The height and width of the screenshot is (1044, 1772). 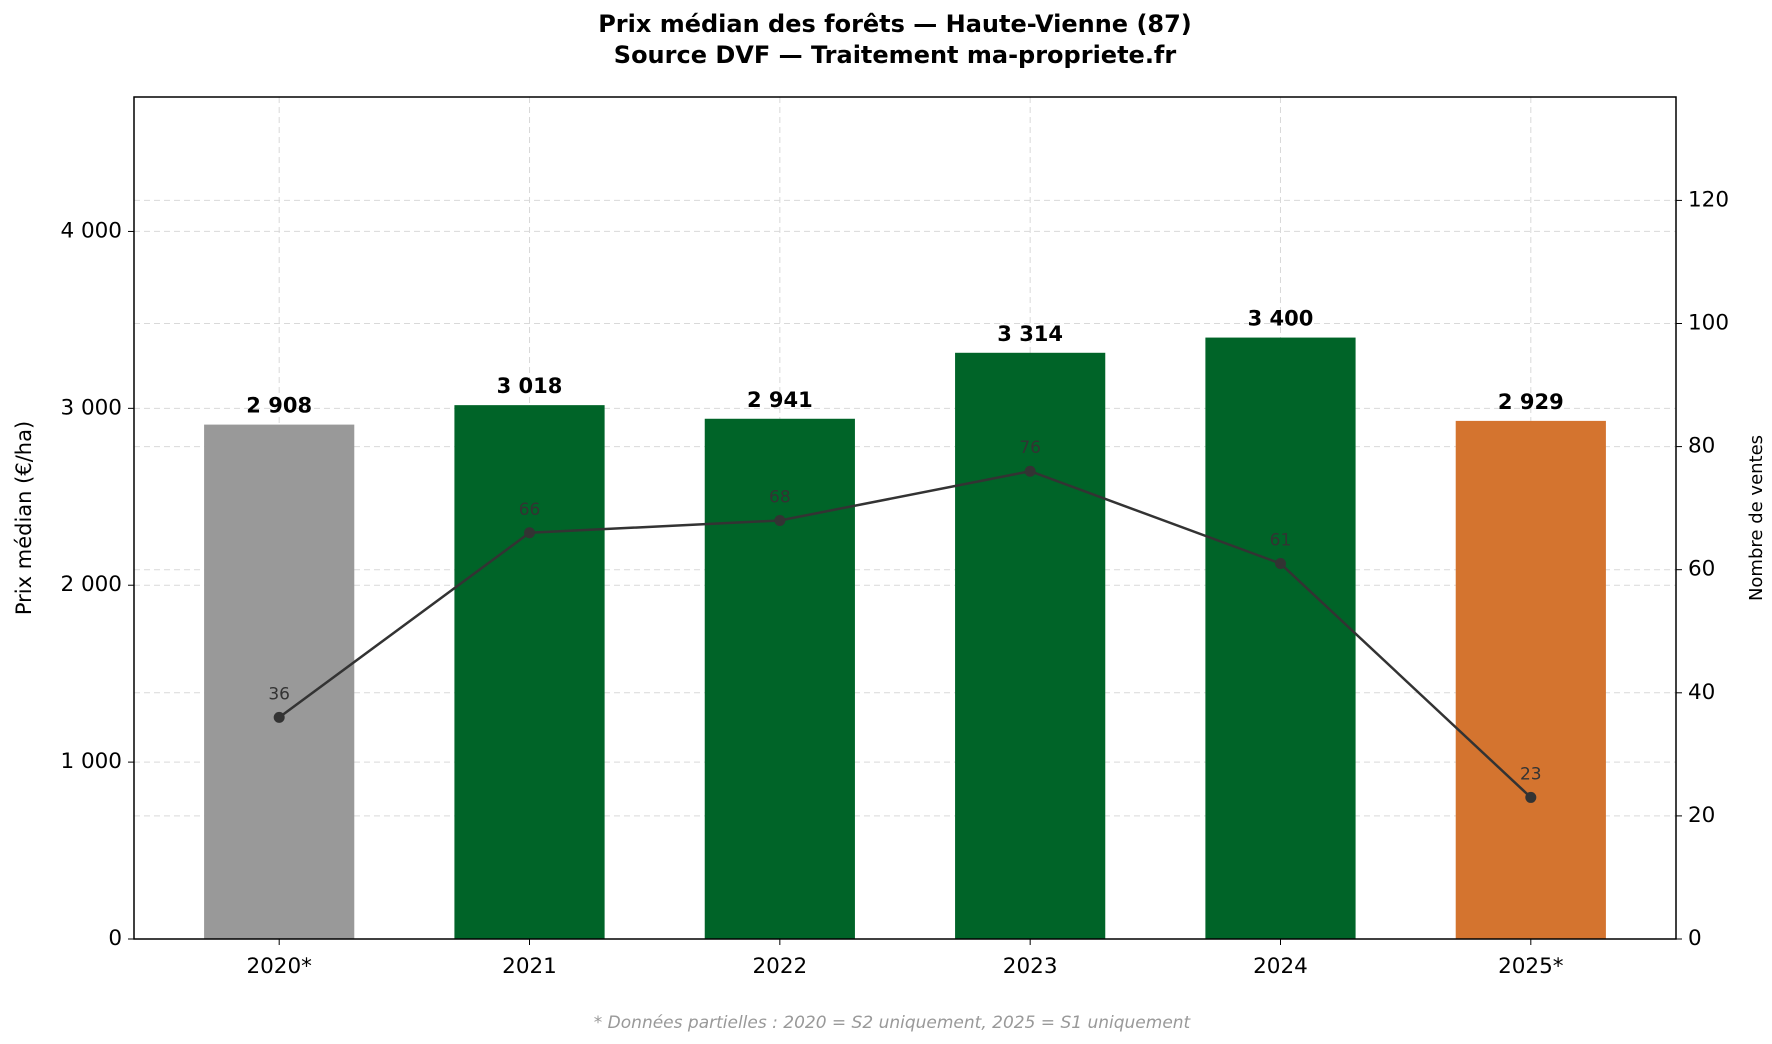 What do you see at coordinates (1030, 966) in the screenshot?
I see `x-tick-label: 2023` at bounding box center [1030, 966].